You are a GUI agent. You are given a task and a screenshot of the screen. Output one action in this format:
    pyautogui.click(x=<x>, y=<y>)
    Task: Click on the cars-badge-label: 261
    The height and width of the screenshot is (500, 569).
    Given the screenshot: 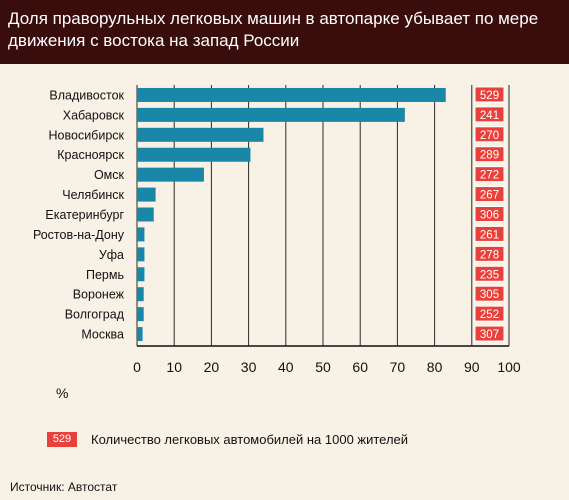 What is the action you would take?
    pyautogui.click(x=489, y=235)
    